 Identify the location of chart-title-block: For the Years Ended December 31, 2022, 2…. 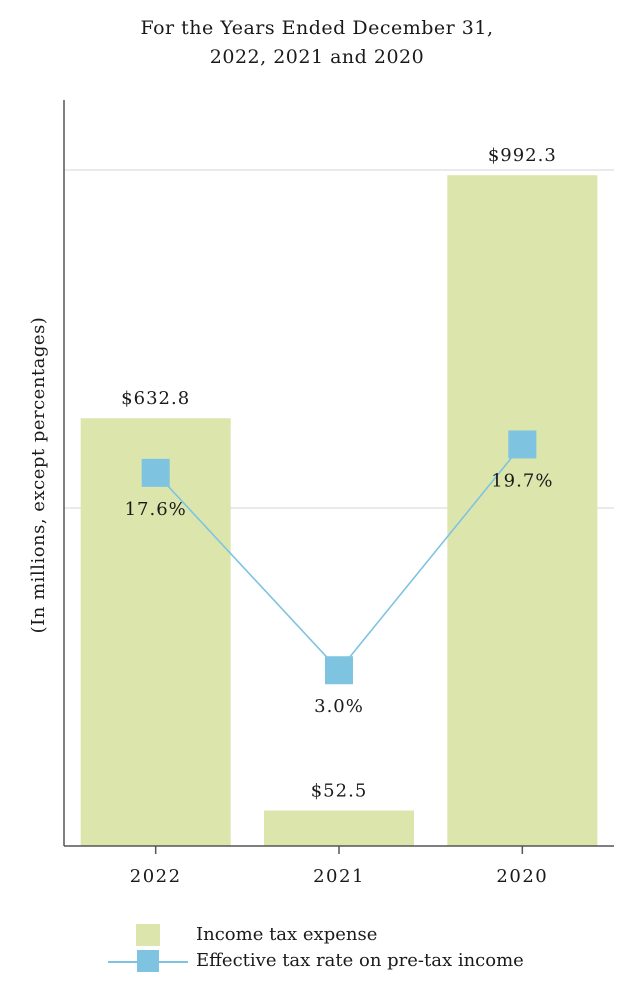
(317, 43).